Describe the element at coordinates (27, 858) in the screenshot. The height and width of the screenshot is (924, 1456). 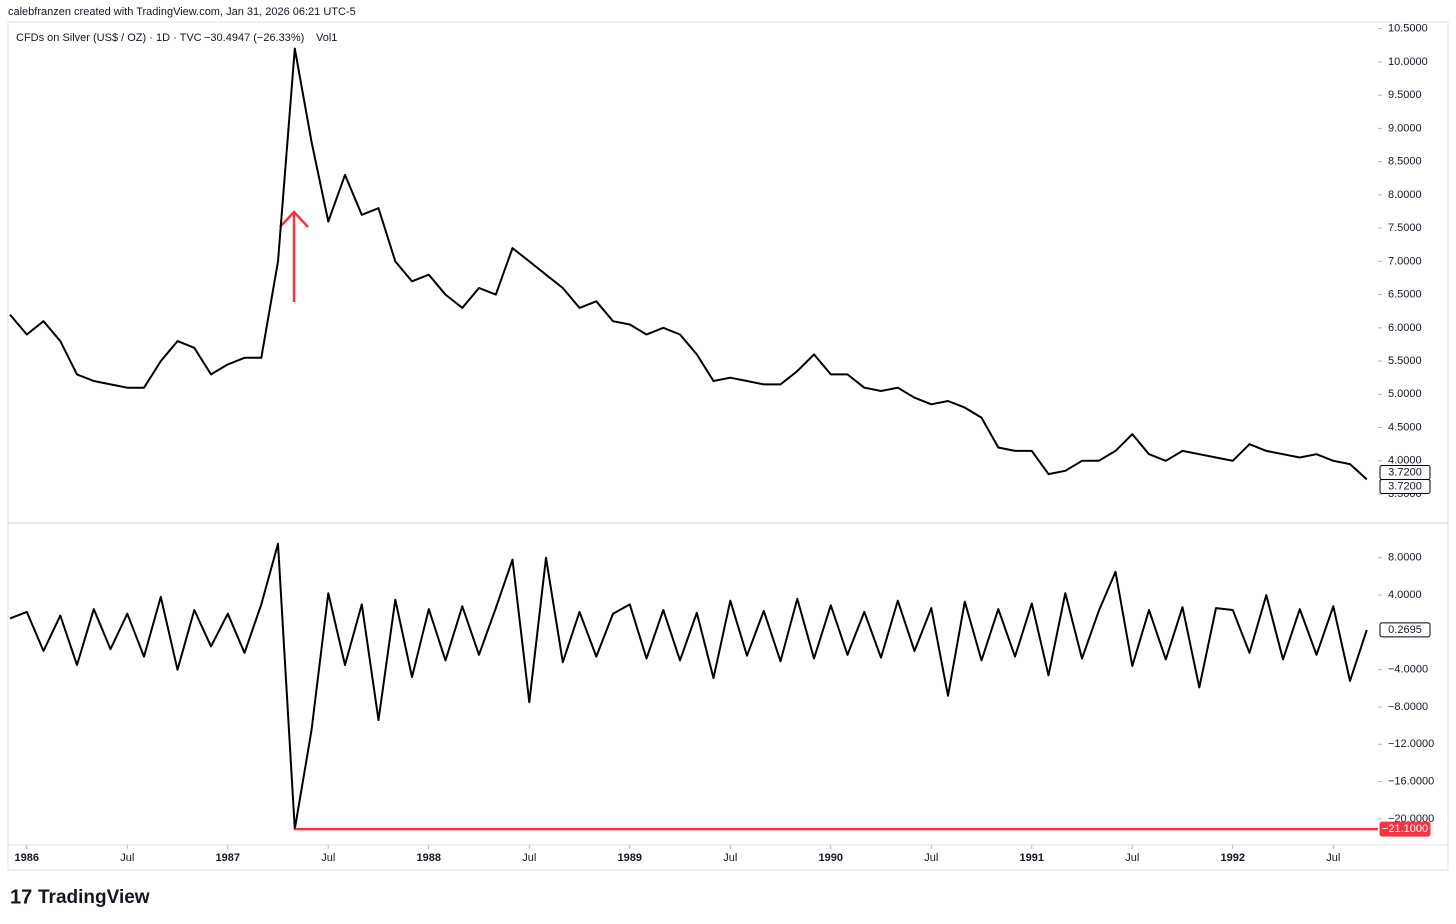
I see `x-tick-label: 1986` at that location.